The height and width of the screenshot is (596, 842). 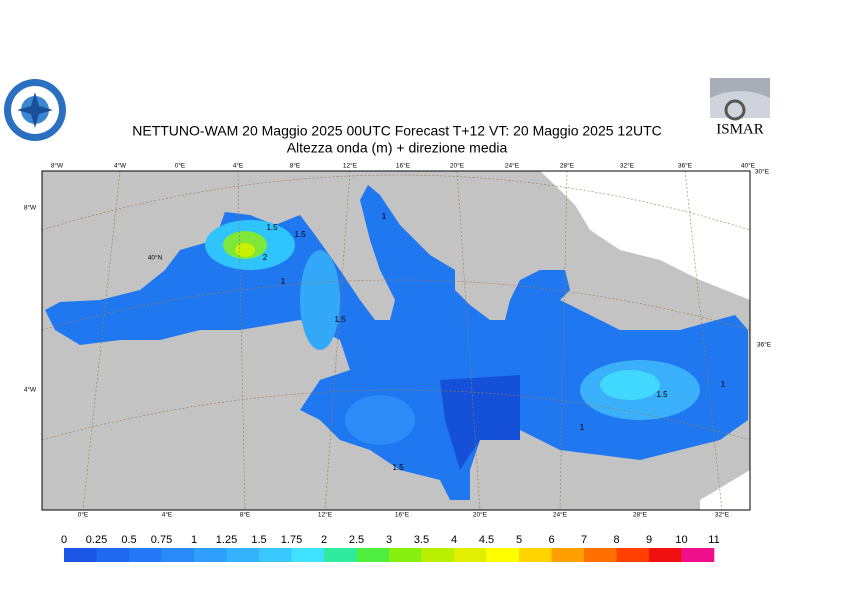 What do you see at coordinates (161, 540) in the screenshot?
I see `colorbar-label: 0.75` at bounding box center [161, 540].